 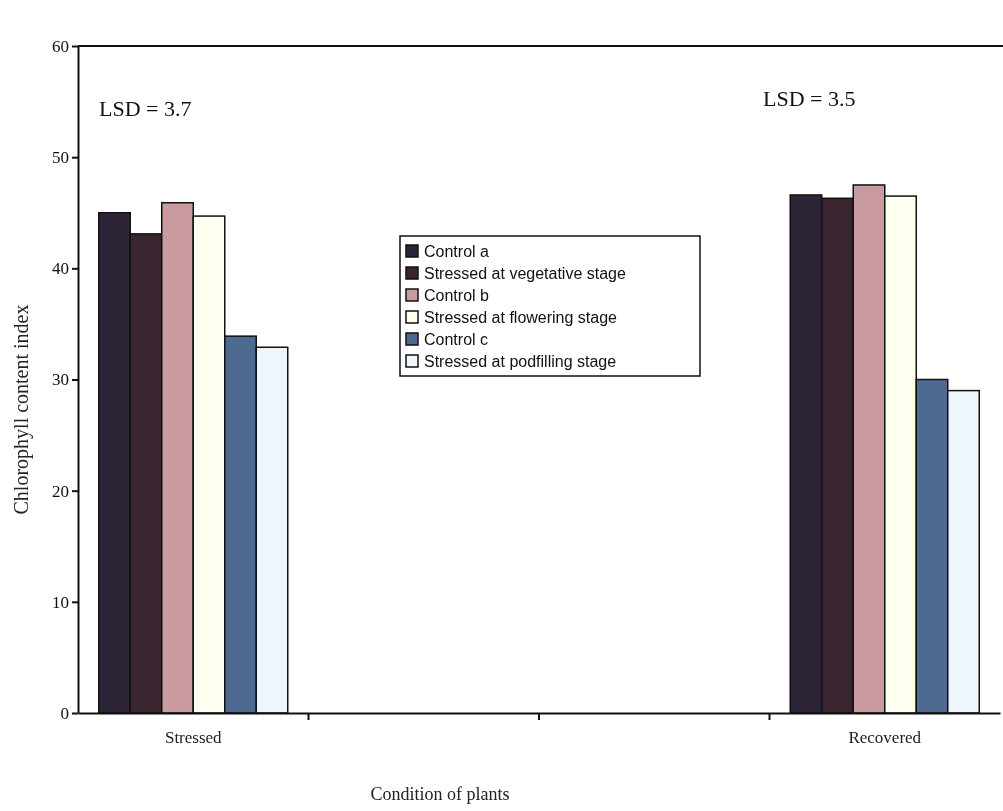 What do you see at coordinates (193, 738) in the screenshot?
I see `x-tick-label: Stressed` at bounding box center [193, 738].